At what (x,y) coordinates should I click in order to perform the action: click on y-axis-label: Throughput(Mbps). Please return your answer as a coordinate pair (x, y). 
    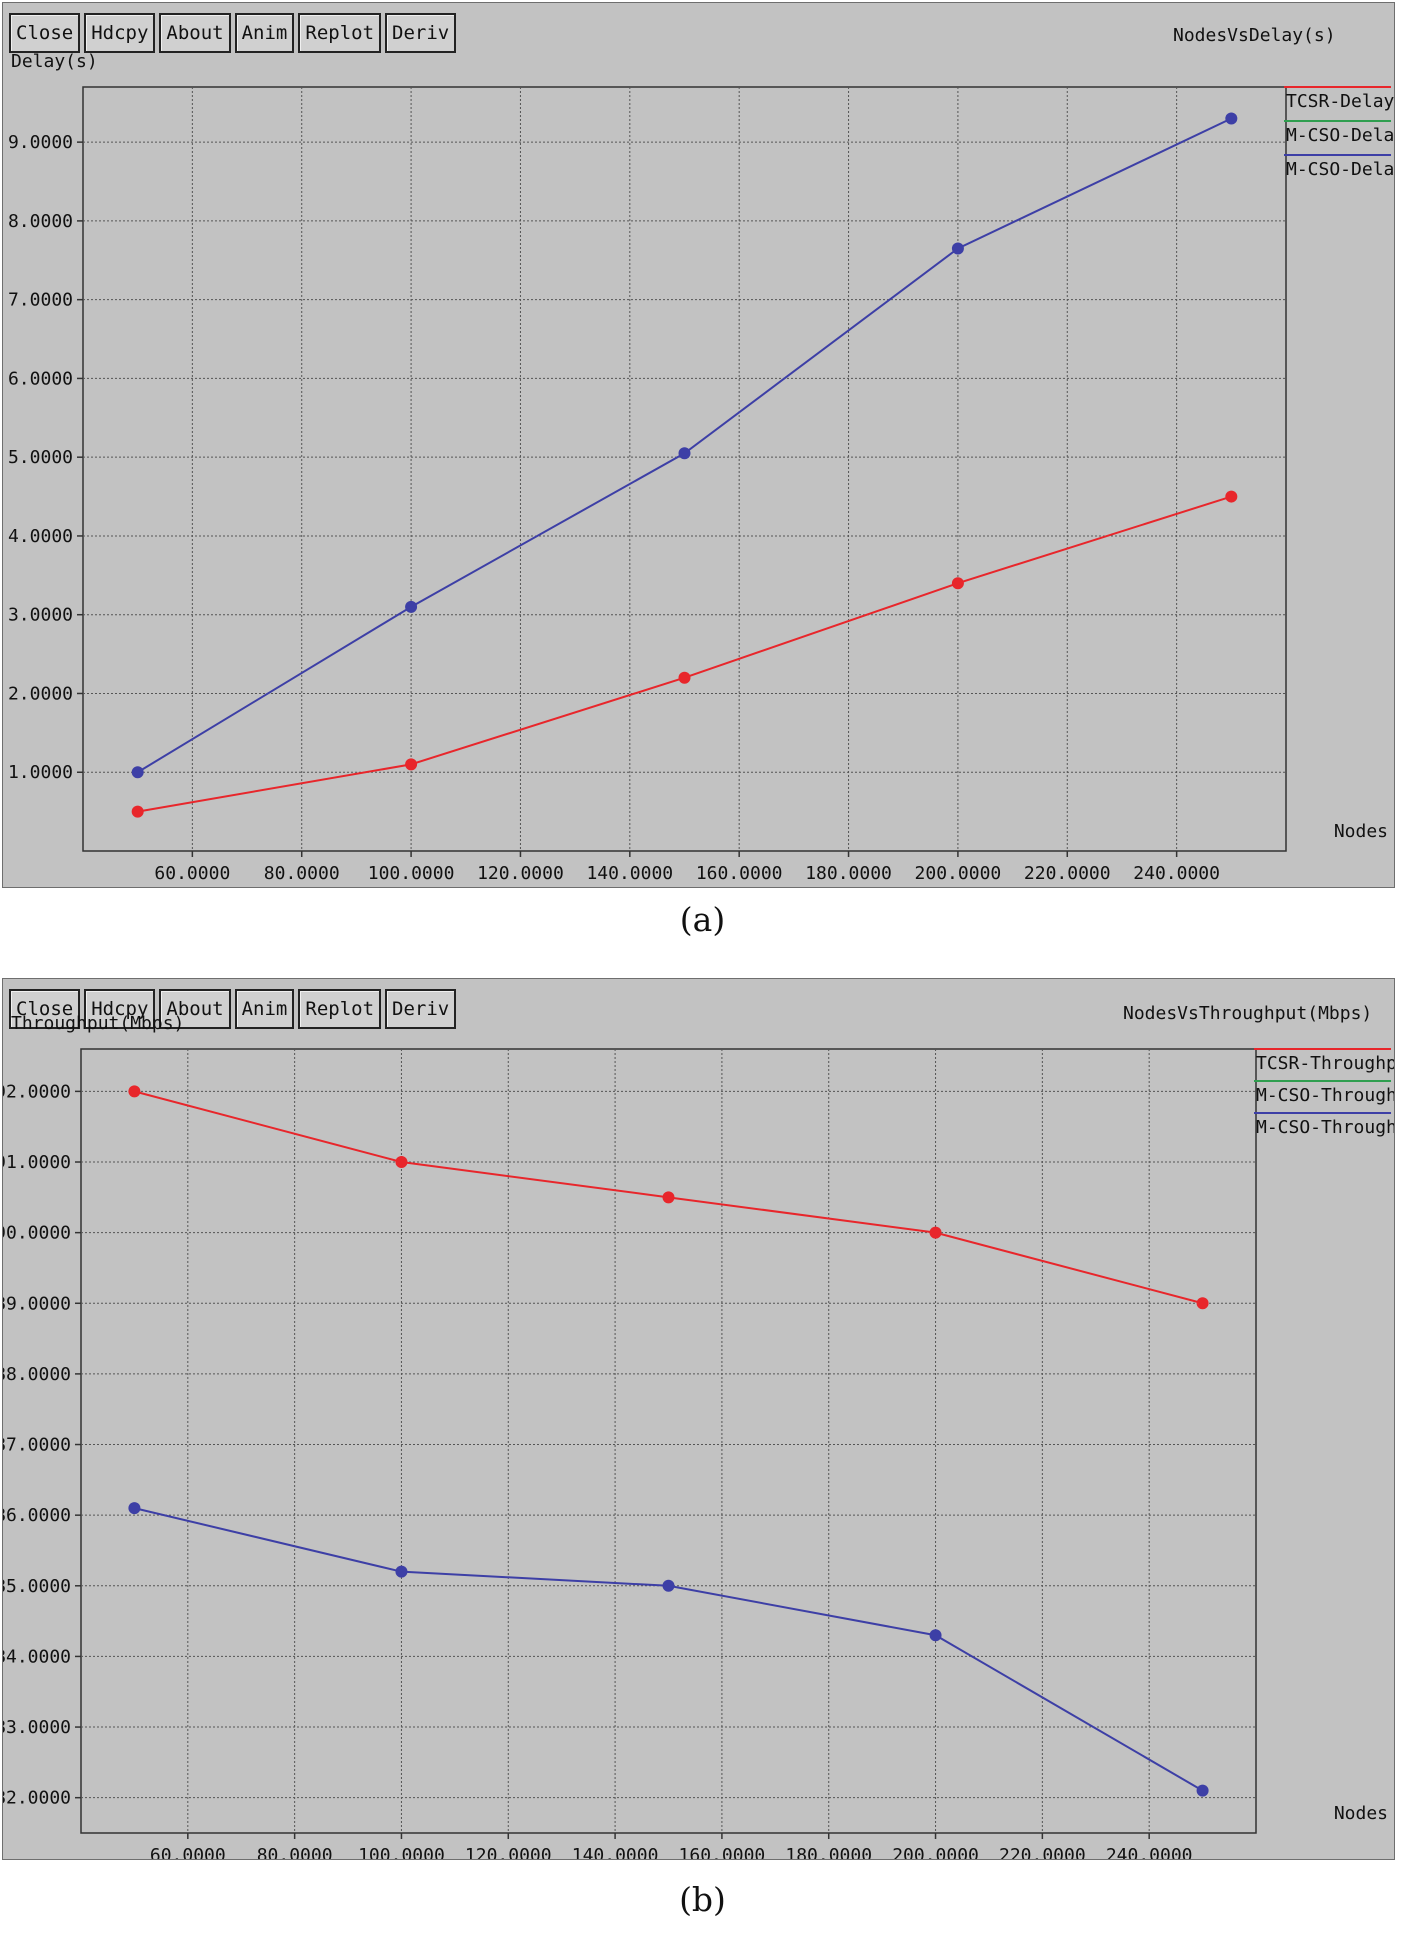
    Looking at the image, I should click on (97, 1023).